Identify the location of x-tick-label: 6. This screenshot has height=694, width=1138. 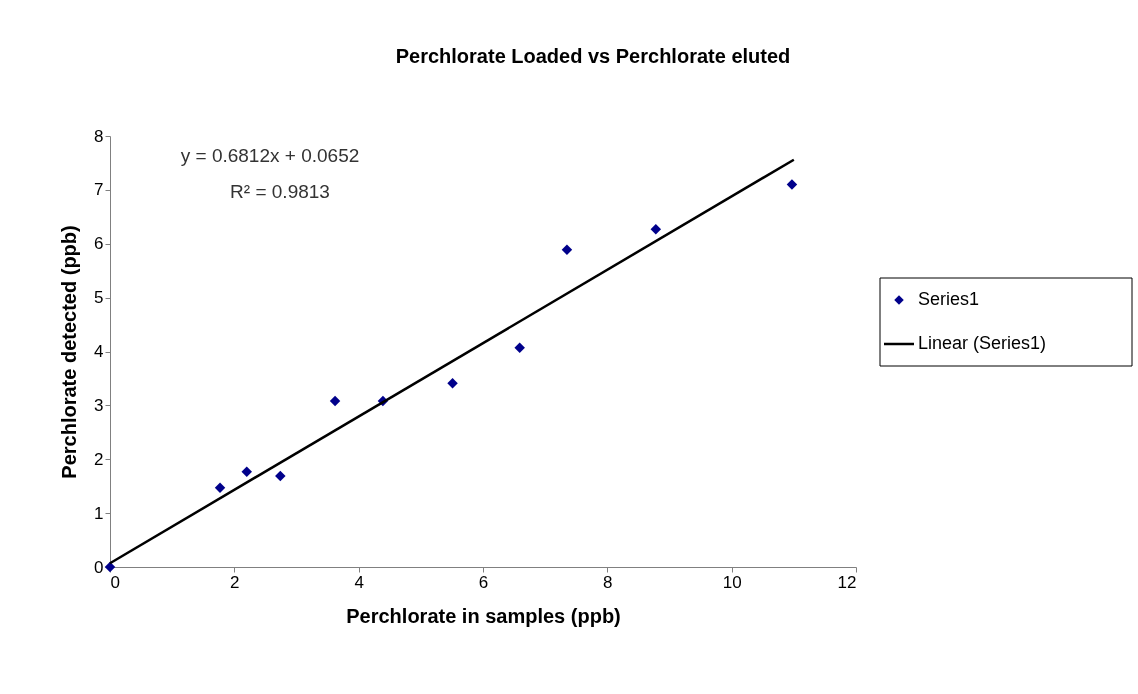
(483, 582).